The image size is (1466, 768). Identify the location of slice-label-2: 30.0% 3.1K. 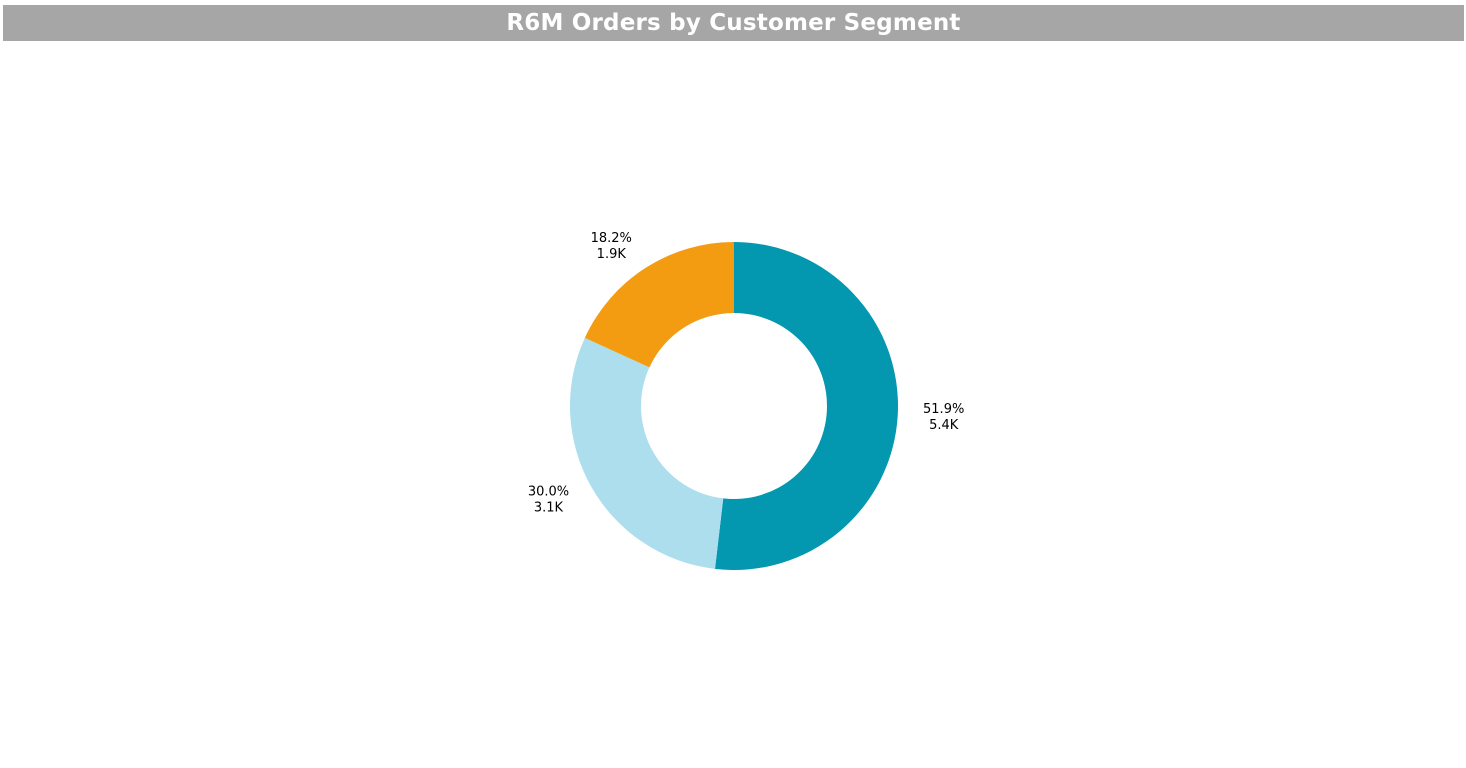
(548, 499).